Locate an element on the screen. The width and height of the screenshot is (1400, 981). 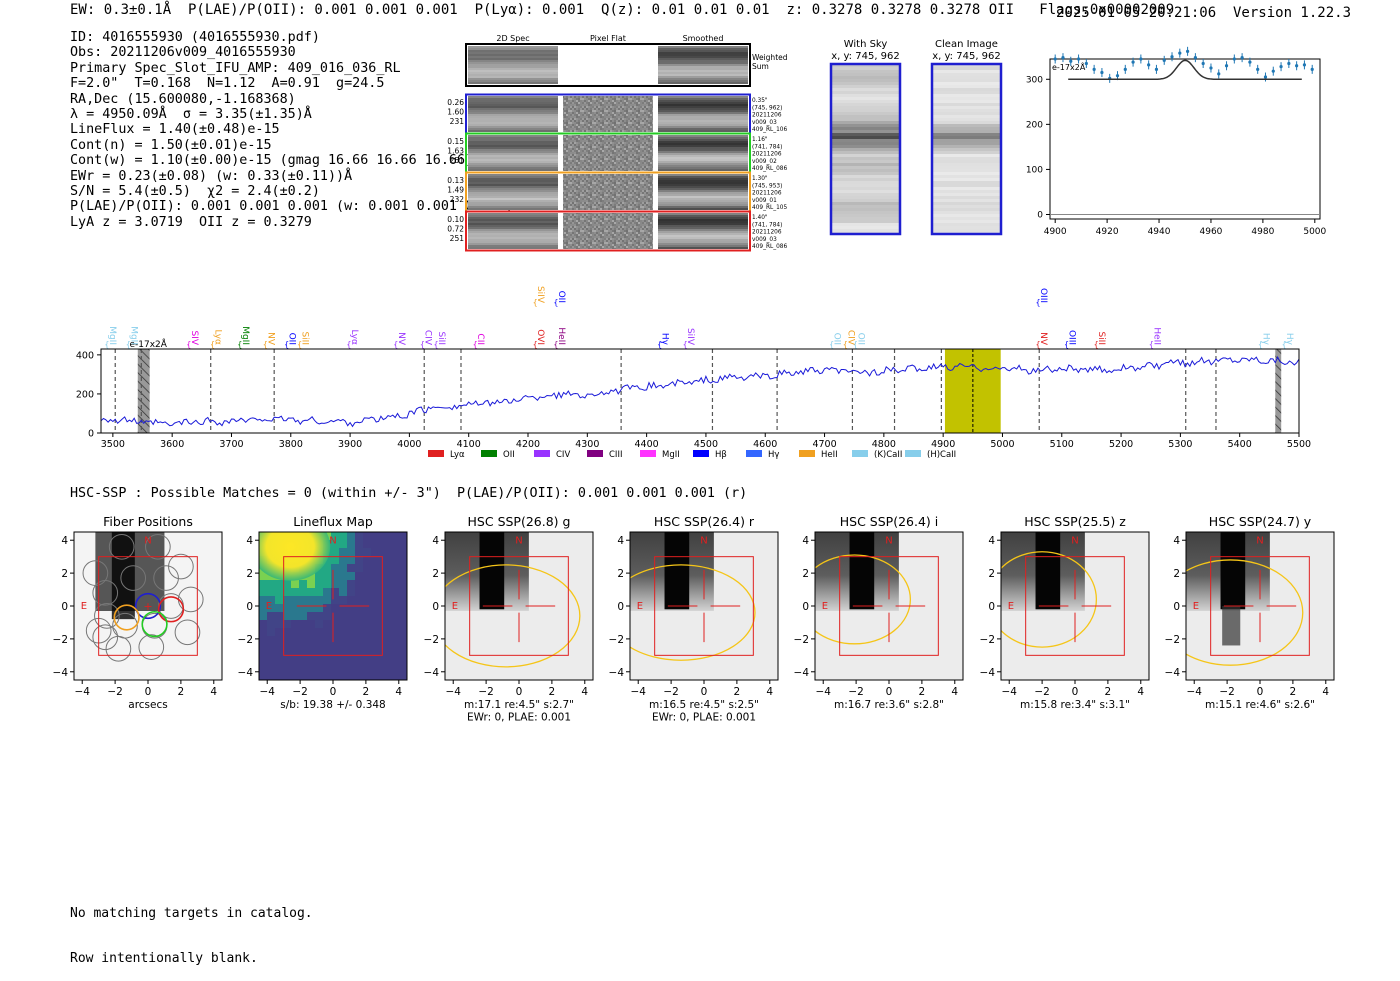
zoom-axes-frame is located at coordinates (1185, 139).